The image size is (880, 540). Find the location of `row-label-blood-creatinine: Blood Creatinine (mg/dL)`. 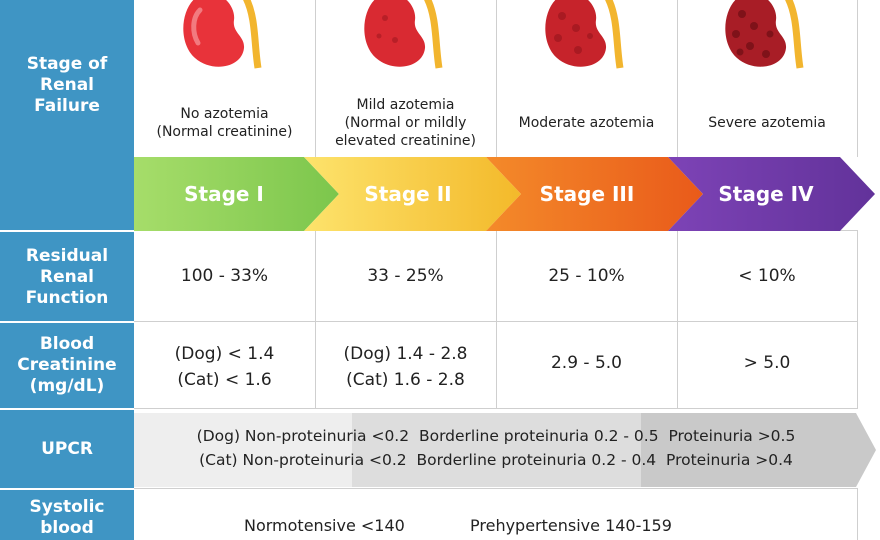

row-label-blood-creatinine: Blood Creatinine (mg/dL) is located at coordinates (67, 365).